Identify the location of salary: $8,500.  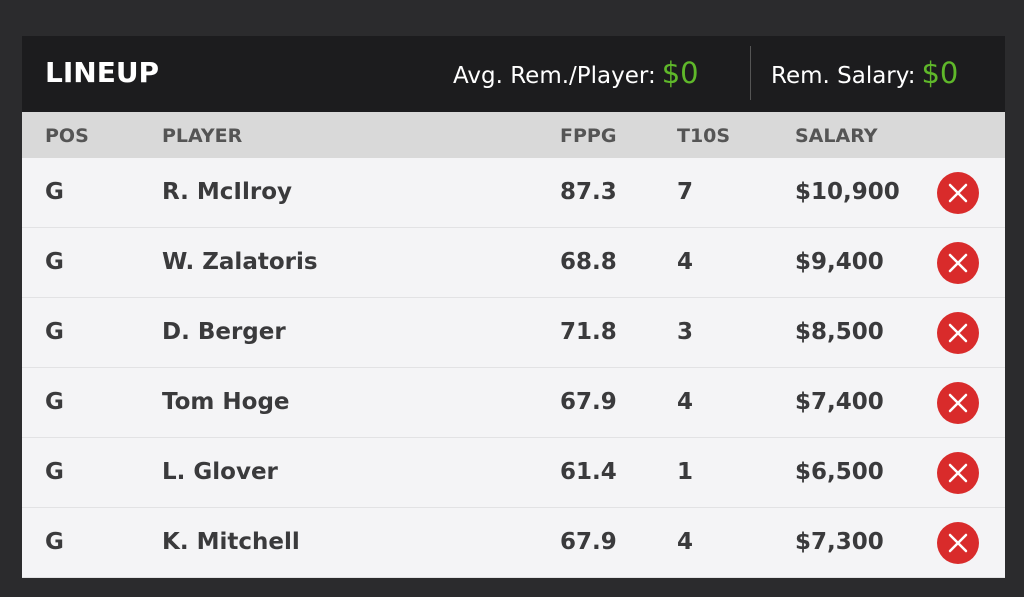
(839, 332).